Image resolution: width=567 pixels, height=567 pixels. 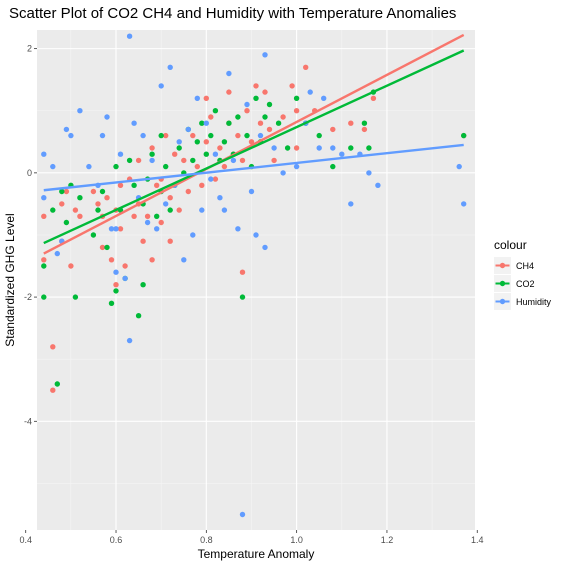 What do you see at coordinates (10, 279) in the screenshot?
I see `y-axis-title: Standardized GHG Level` at bounding box center [10, 279].